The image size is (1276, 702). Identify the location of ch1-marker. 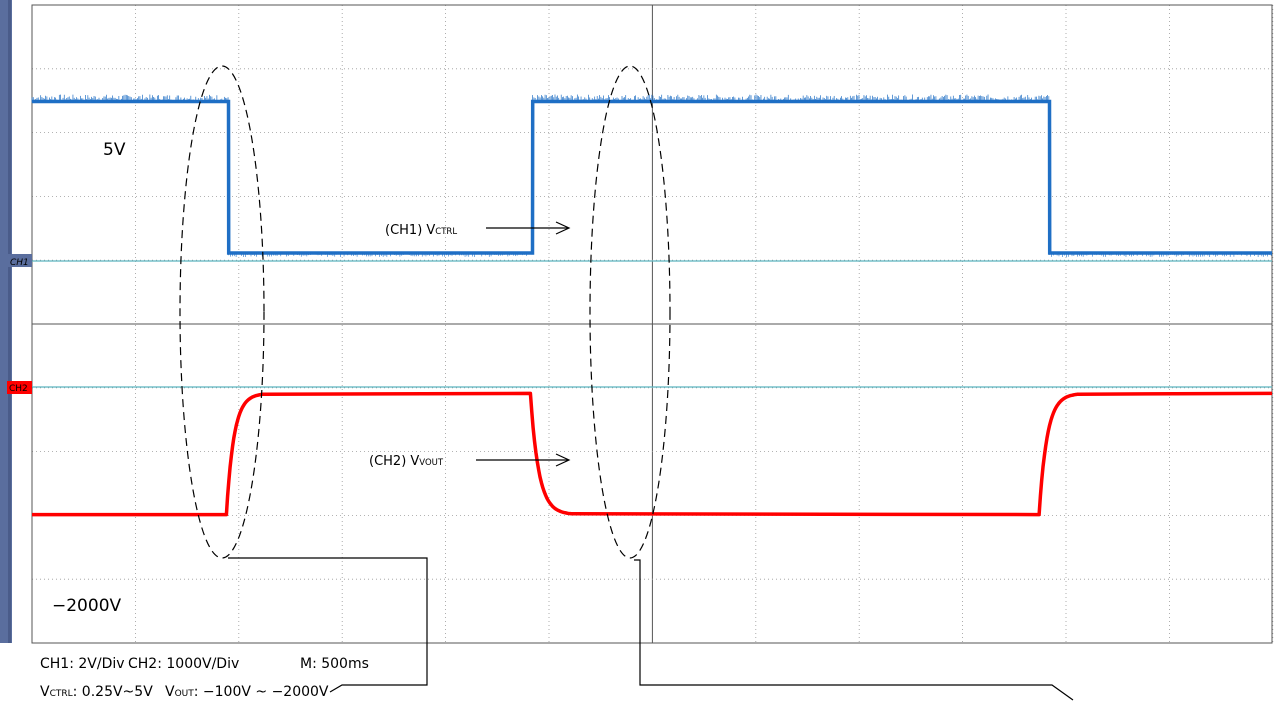
(19, 260).